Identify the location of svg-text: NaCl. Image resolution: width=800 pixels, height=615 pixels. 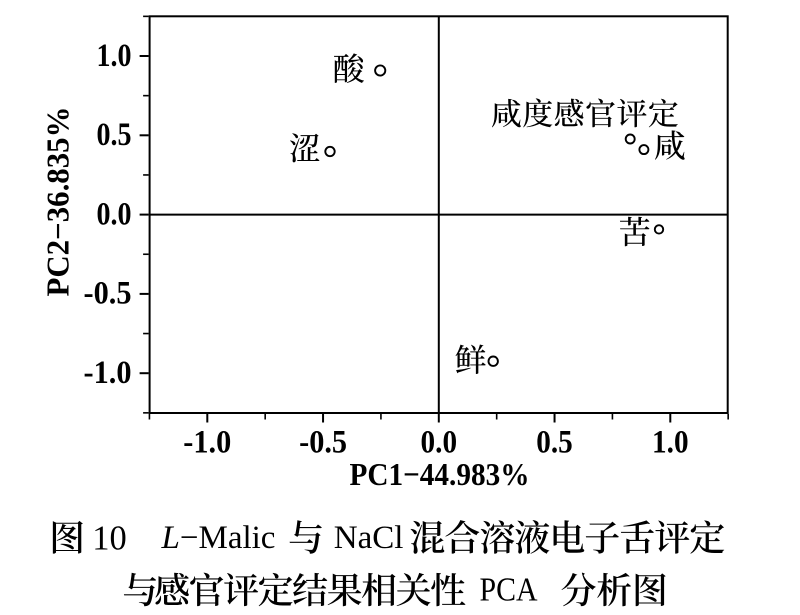
(369, 538).